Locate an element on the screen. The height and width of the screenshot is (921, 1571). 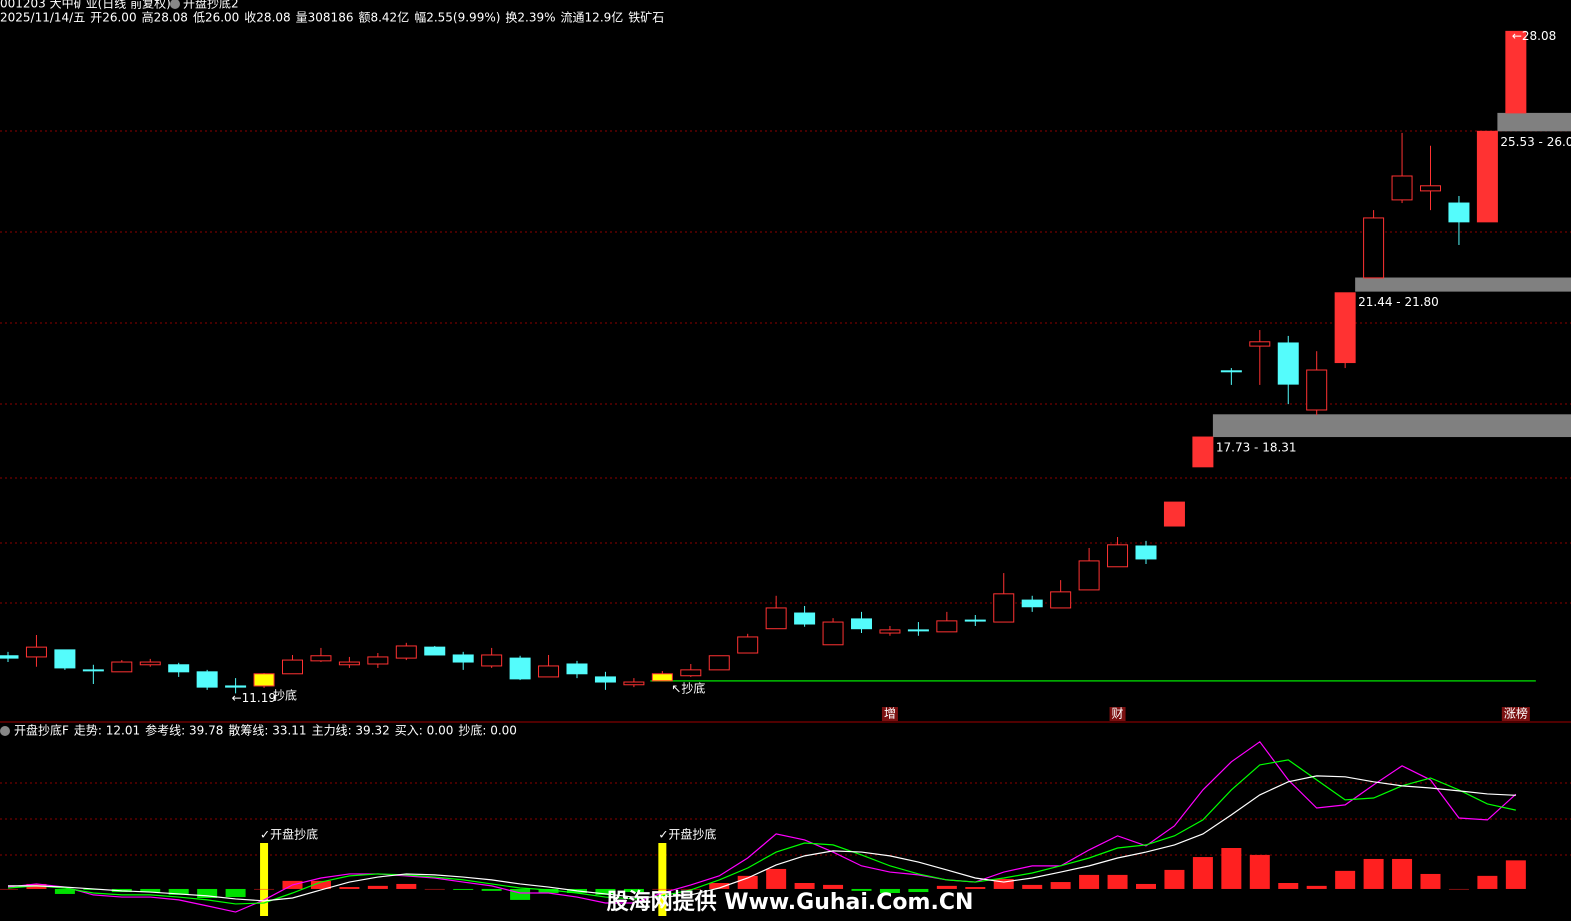
event-tag: 涨榜 is located at coordinates (1516, 713).